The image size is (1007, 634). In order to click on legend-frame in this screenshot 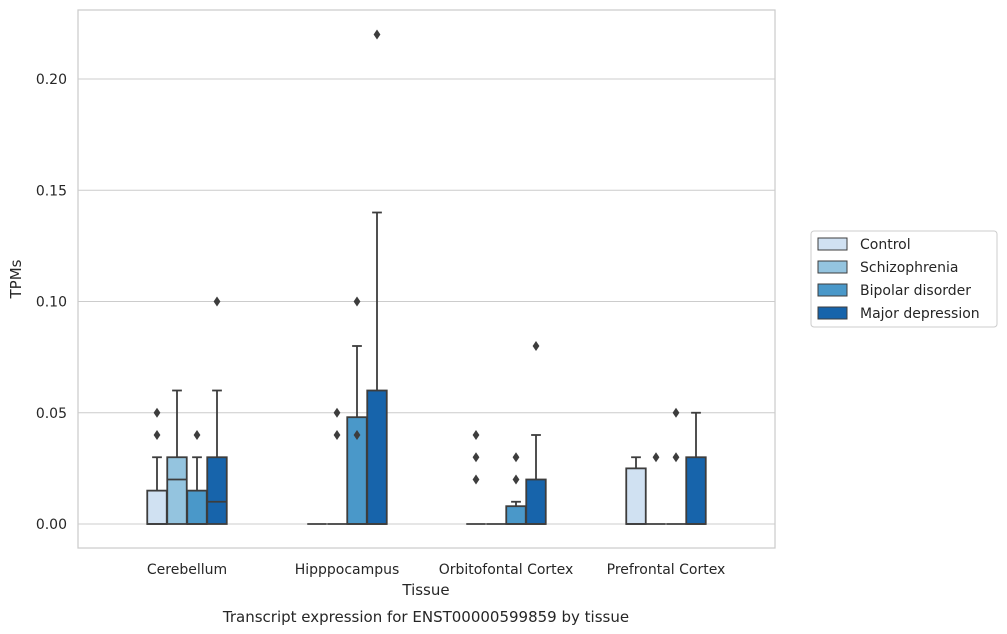, I will do `click(904, 279)`.